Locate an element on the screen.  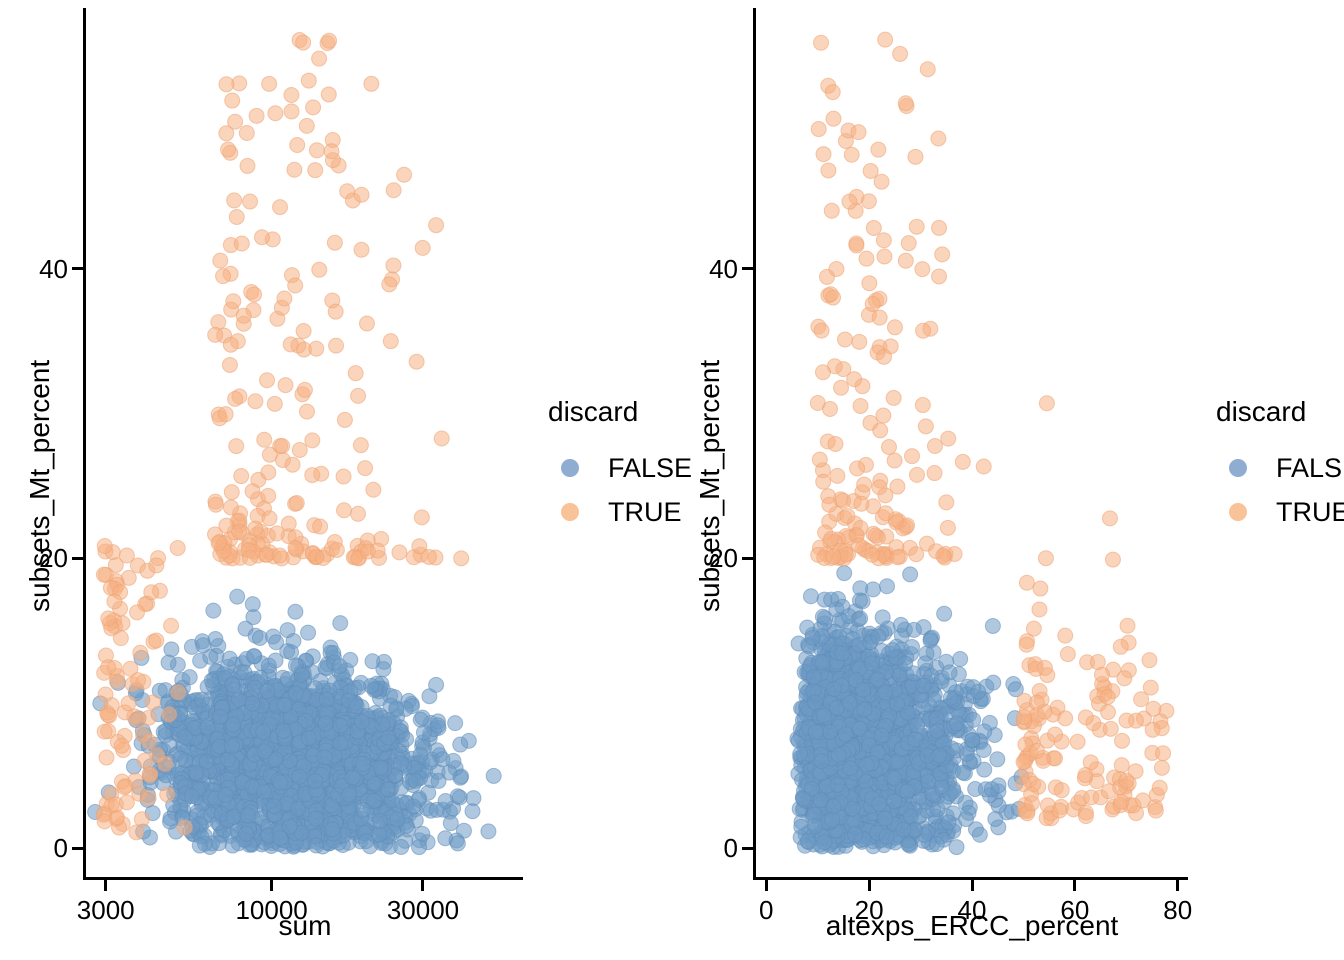
x-tick-label: 10000 is located at coordinates (271, 910).